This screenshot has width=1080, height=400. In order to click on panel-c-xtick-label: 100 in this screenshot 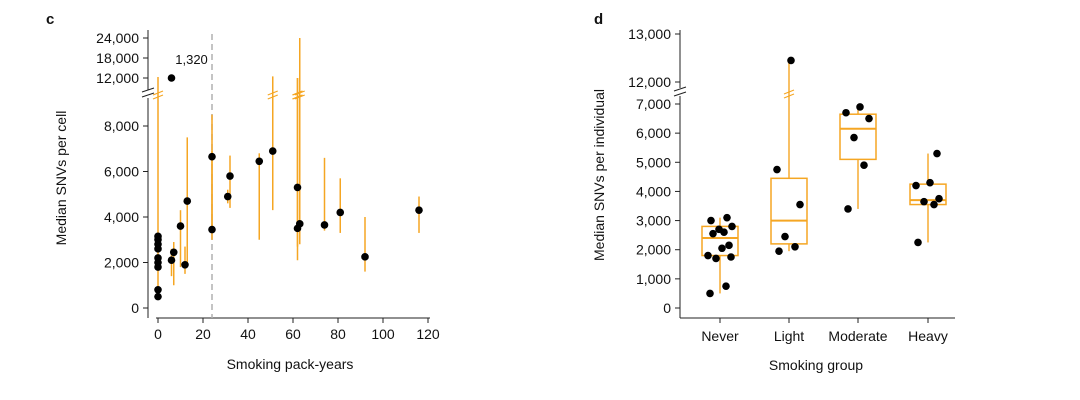, I will do `click(383, 334)`.